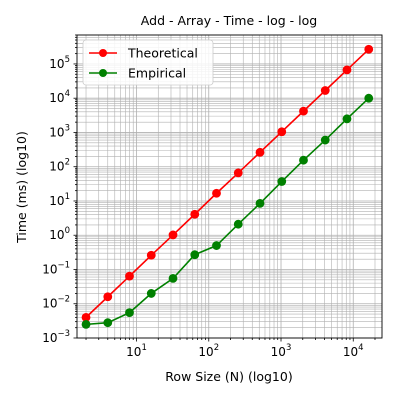  Describe the element at coordinates (21, 187) in the screenshot. I see `y-axis-label: Time (ms) (log10)` at that location.